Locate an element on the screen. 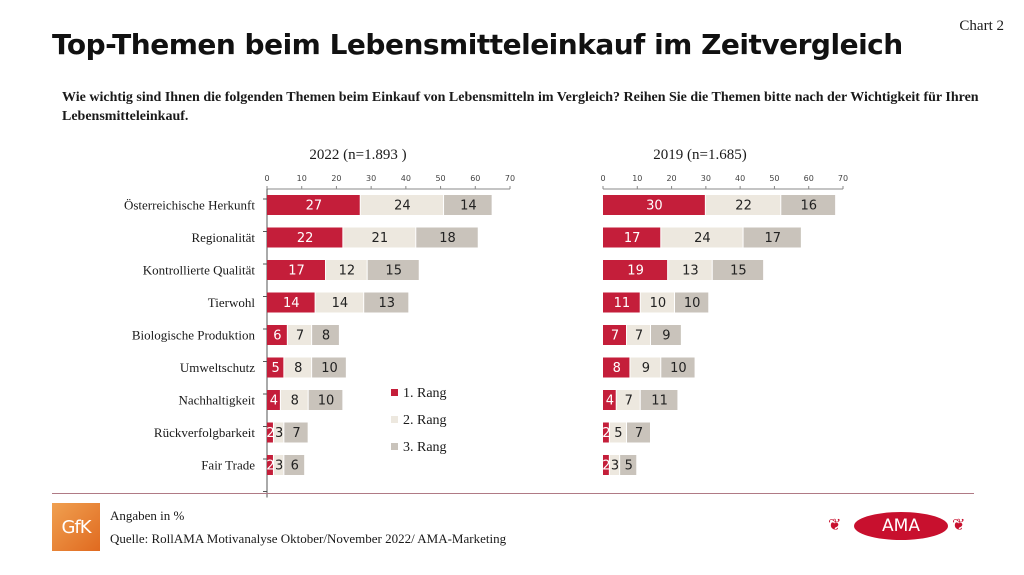 Image resolution: width=1024 pixels, height=575 pixels. ama-logo: ❦ AMA ❦ is located at coordinates (901, 526).